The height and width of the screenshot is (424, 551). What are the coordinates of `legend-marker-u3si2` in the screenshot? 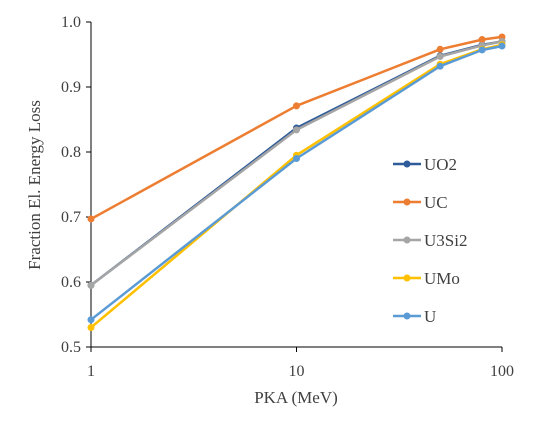 It's located at (407, 240).